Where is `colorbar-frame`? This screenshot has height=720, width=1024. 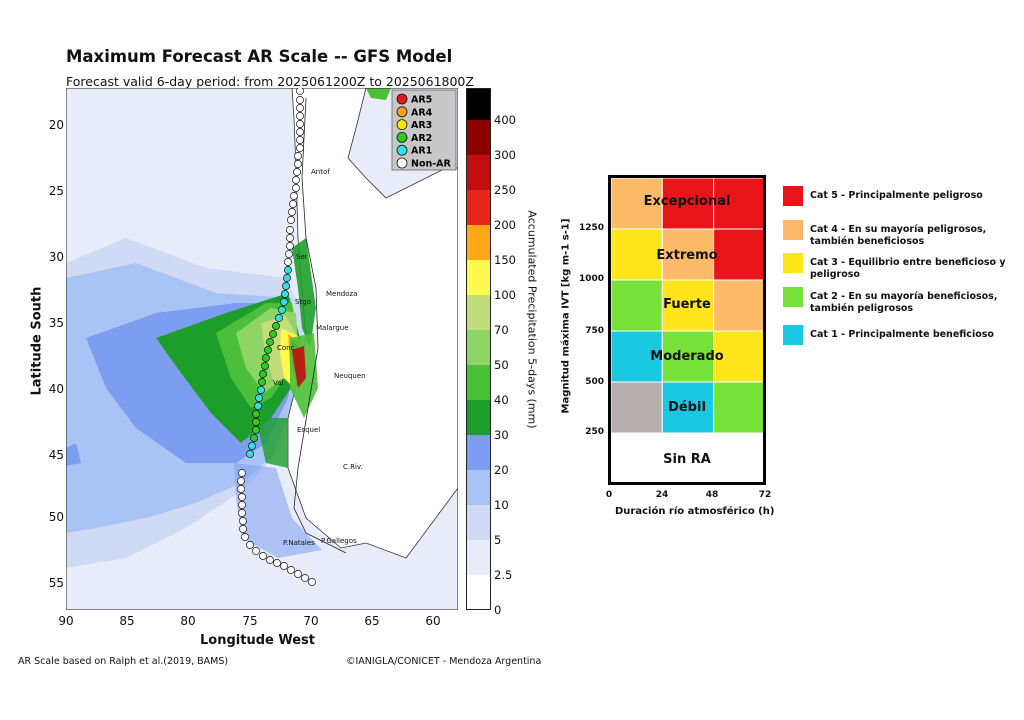
colorbar-frame is located at coordinates (478, 349).